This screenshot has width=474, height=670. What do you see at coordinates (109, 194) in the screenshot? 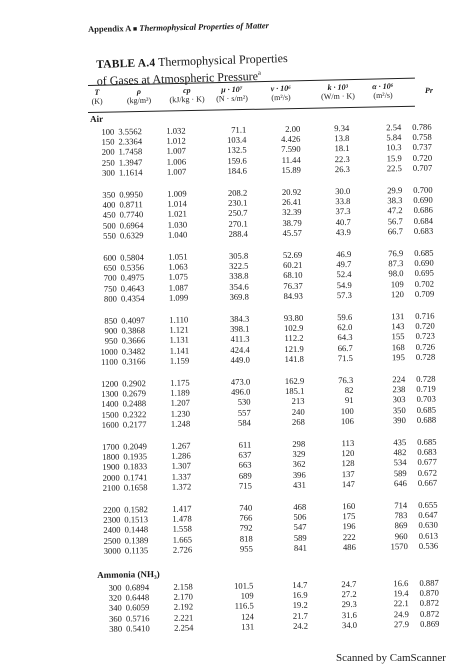
I see `cell-t: 350` at bounding box center [109, 194].